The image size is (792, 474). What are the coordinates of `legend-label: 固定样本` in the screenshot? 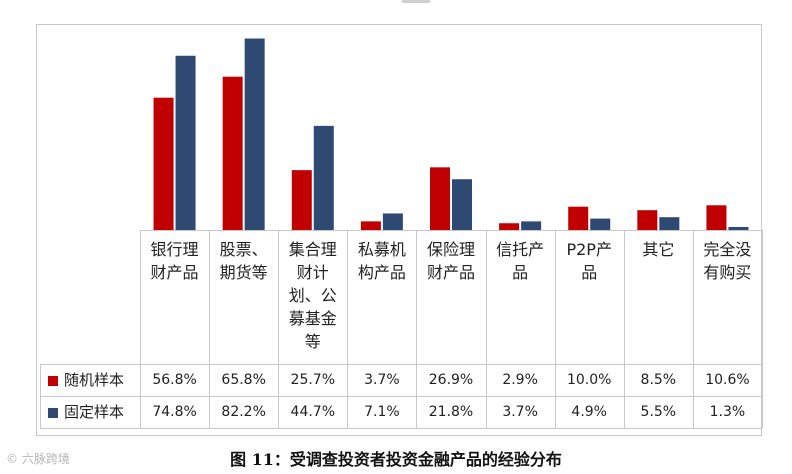 It's located at (94, 412).